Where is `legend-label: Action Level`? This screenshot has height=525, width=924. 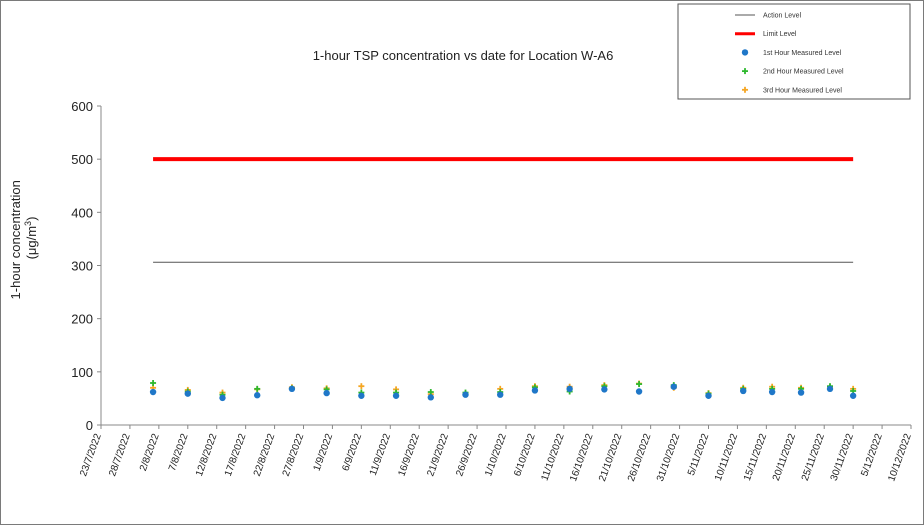
legend-label: Action Level is located at coordinates (782, 16).